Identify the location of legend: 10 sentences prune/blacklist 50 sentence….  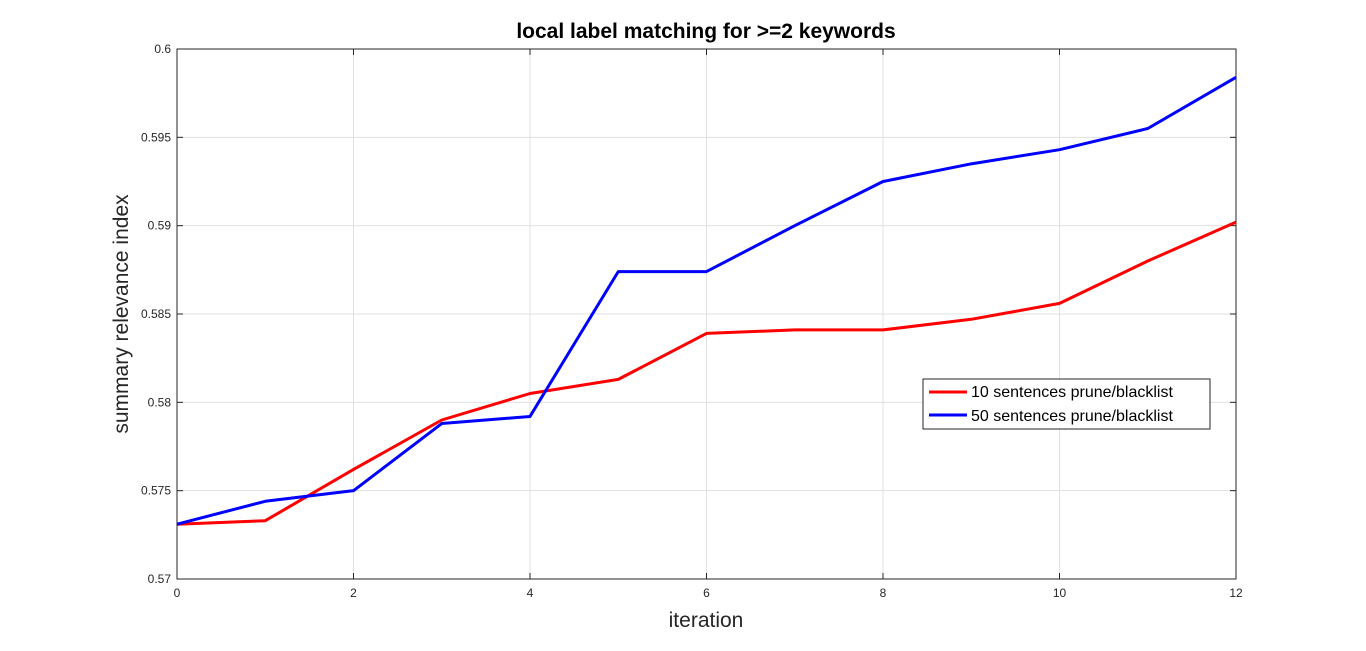
(1066, 404).